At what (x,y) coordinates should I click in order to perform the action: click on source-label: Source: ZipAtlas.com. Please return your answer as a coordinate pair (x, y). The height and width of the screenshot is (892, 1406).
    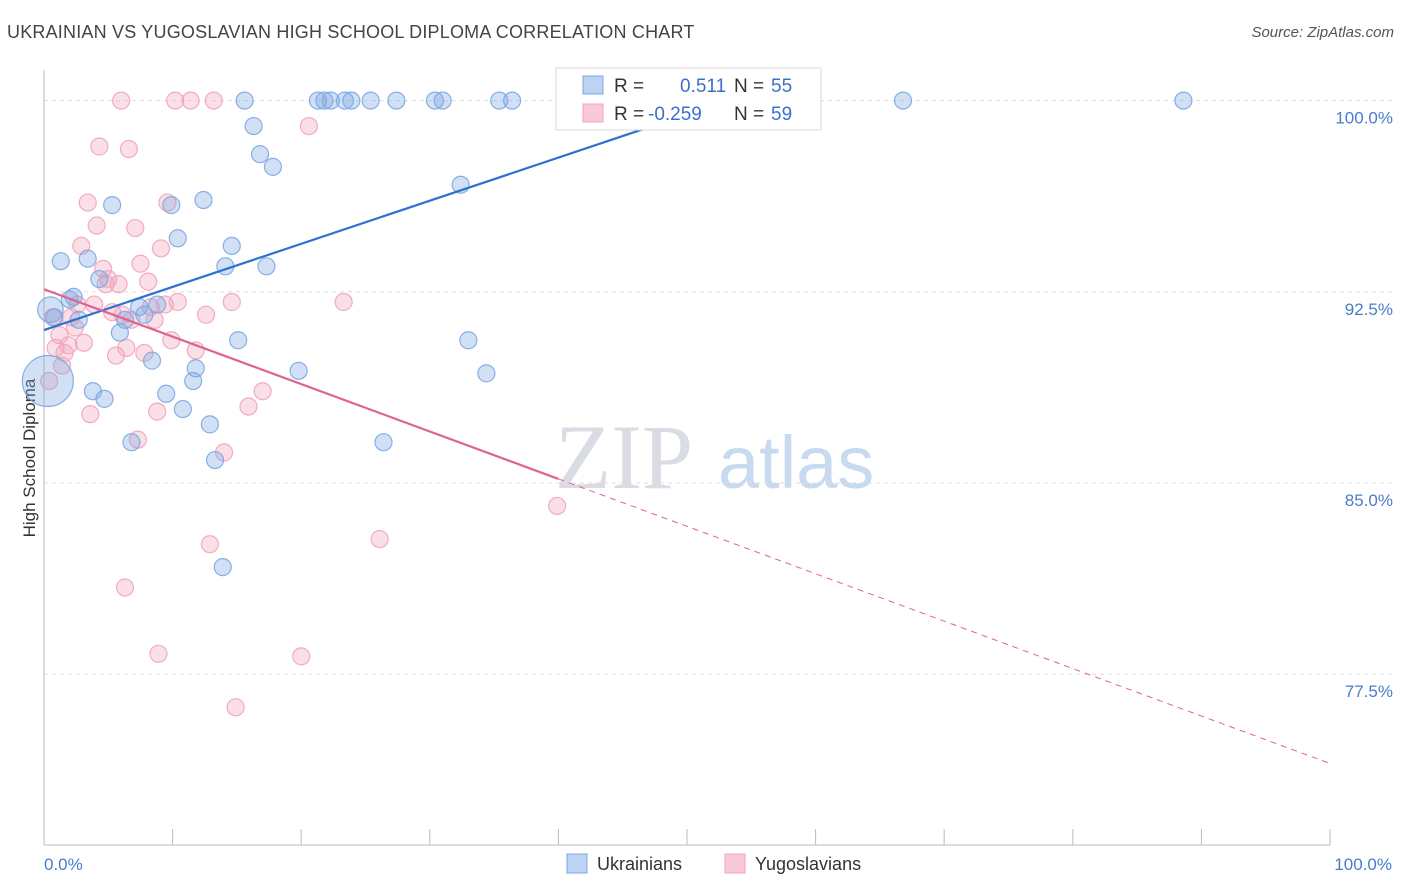
    Looking at the image, I should click on (1322, 32).